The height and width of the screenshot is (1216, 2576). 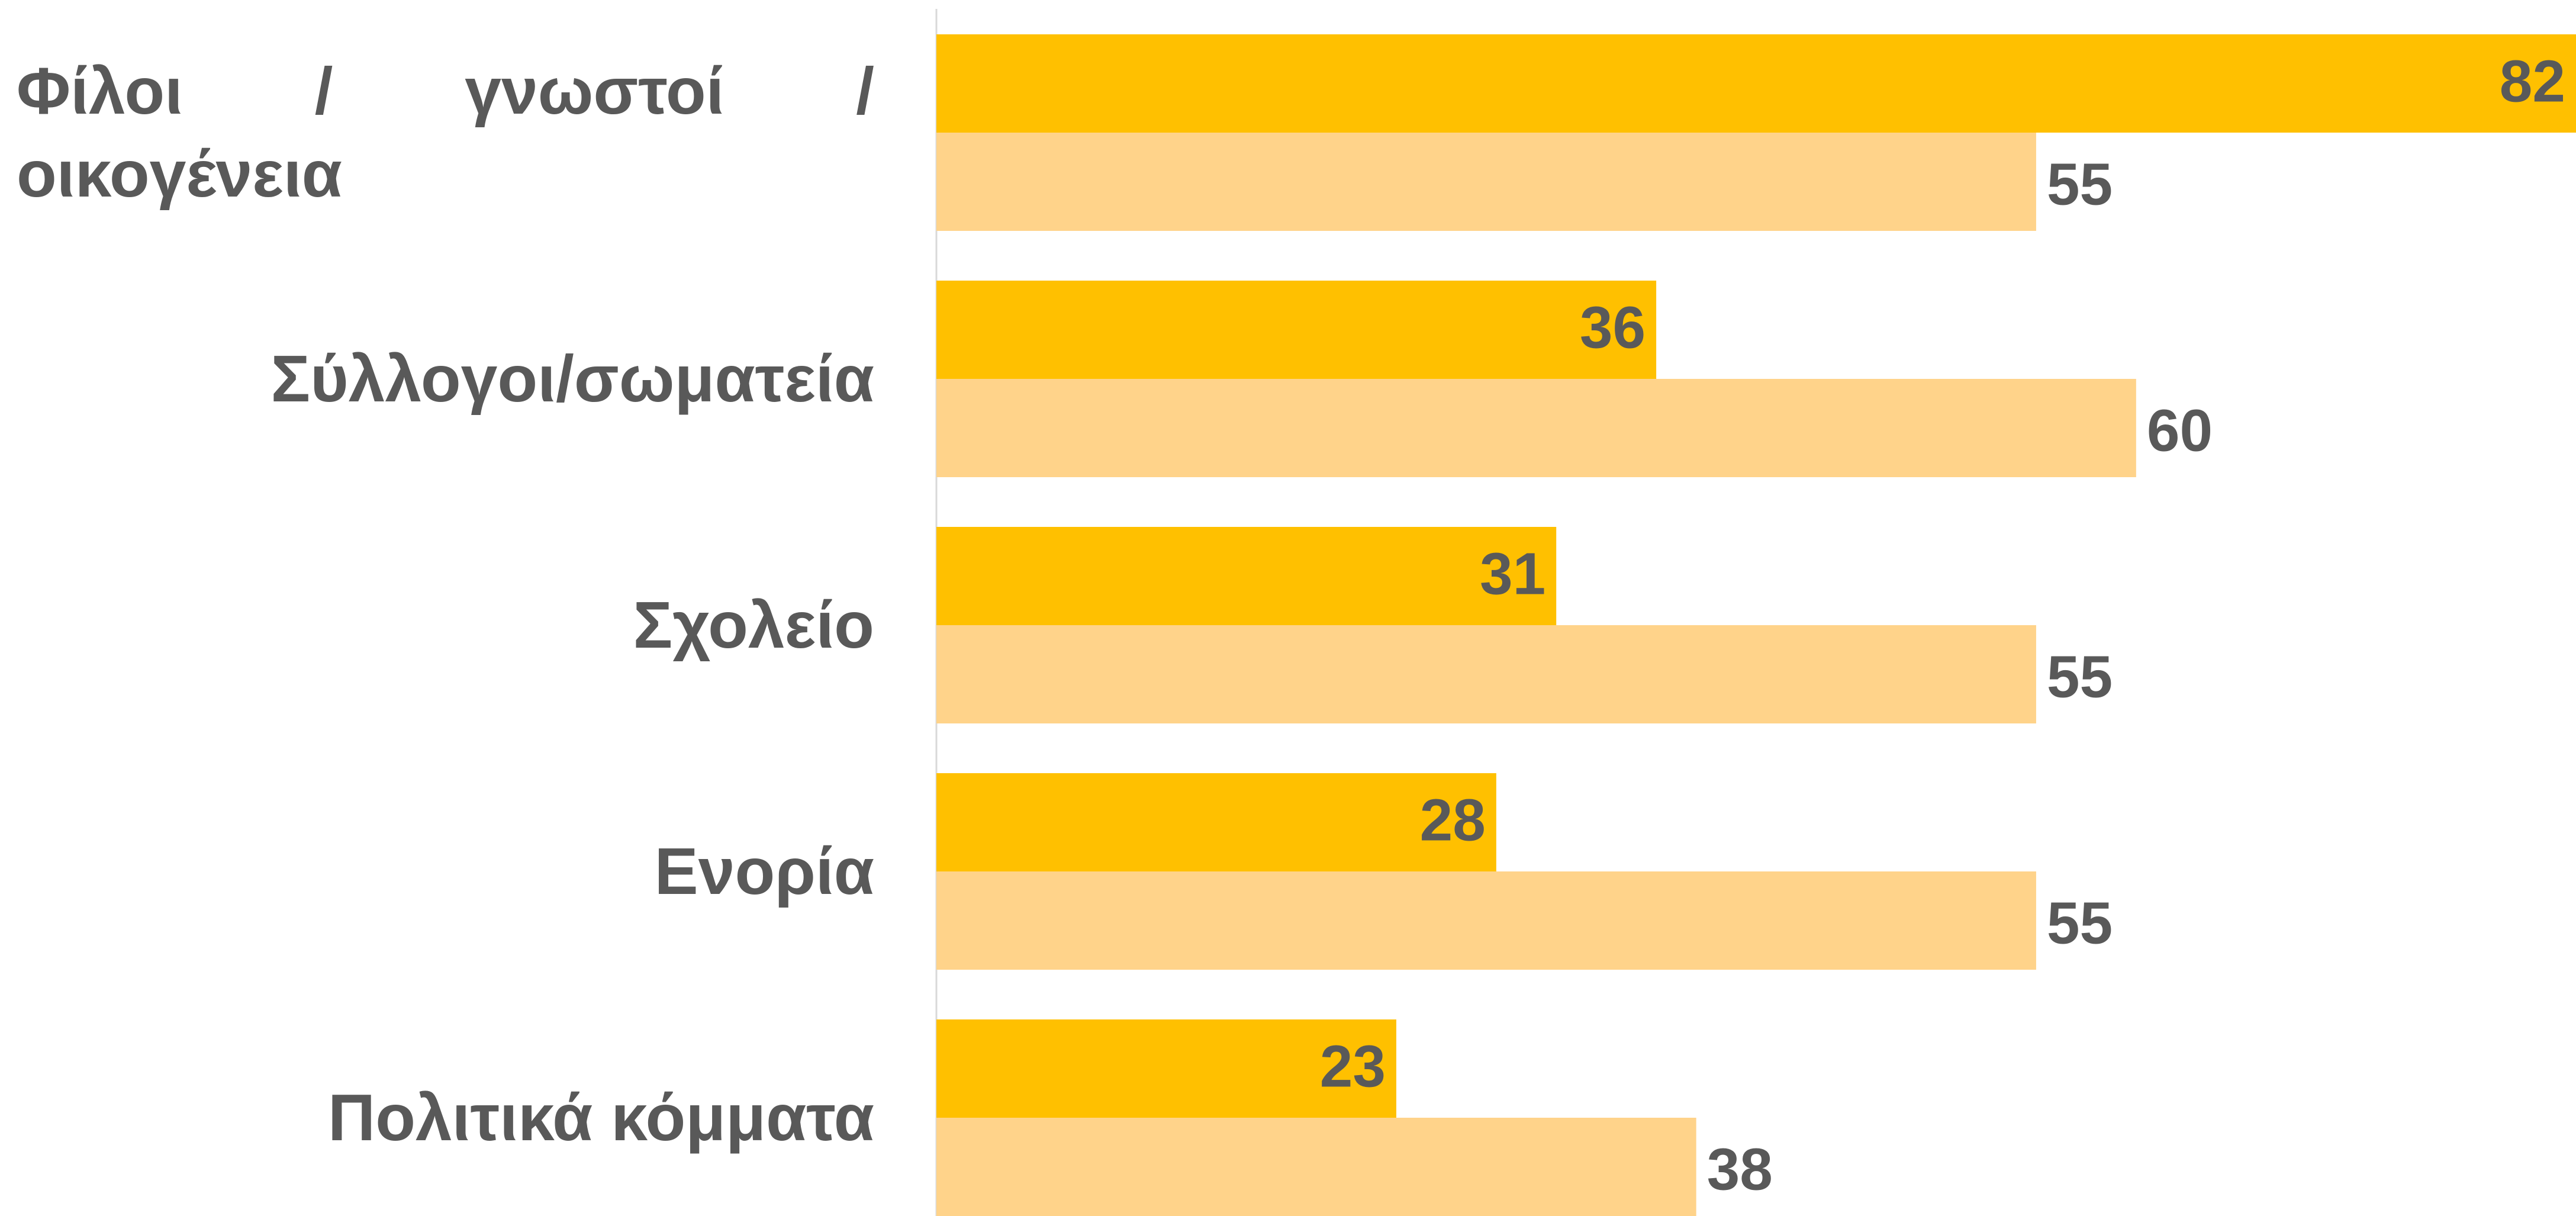 What do you see at coordinates (764, 871) in the screenshot?
I see `category-label: Ενορία` at bounding box center [764, 871].